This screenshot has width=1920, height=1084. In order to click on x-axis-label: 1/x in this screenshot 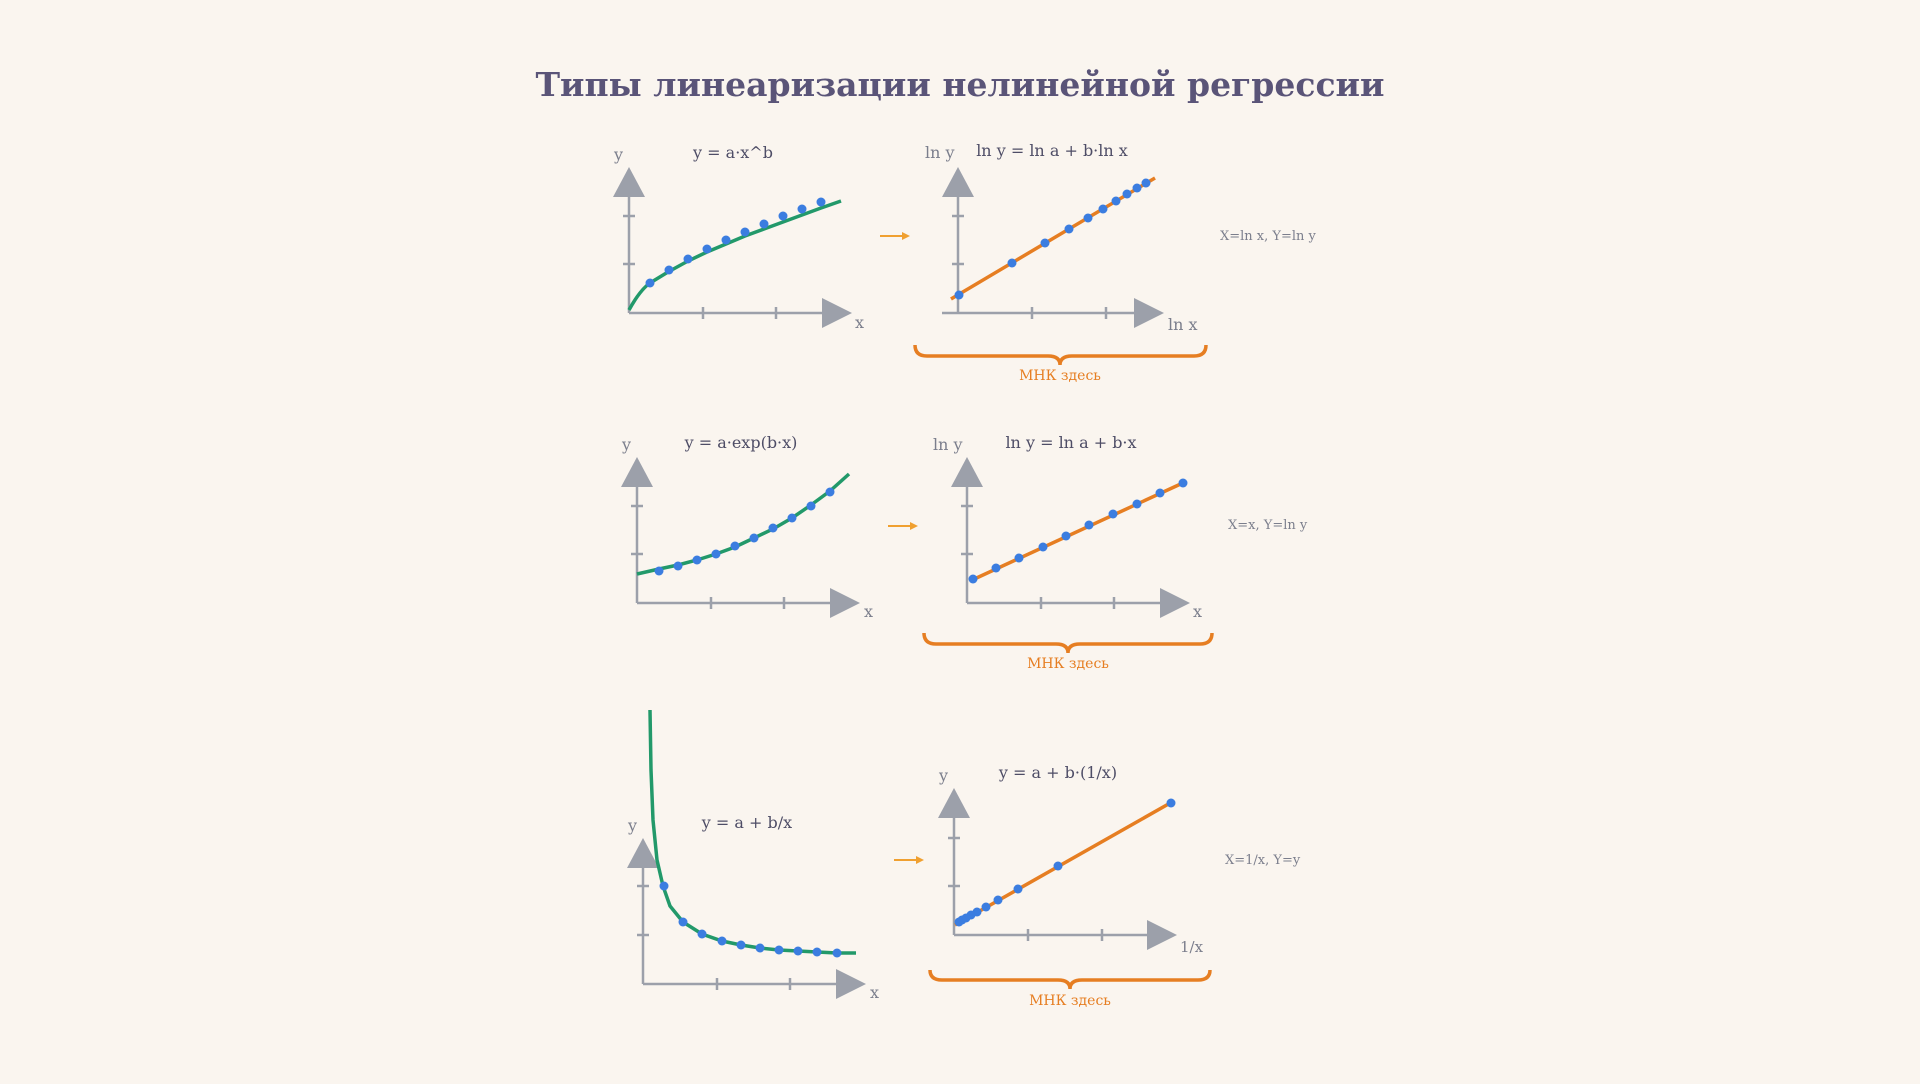, I will do `click(1192, 947)`.